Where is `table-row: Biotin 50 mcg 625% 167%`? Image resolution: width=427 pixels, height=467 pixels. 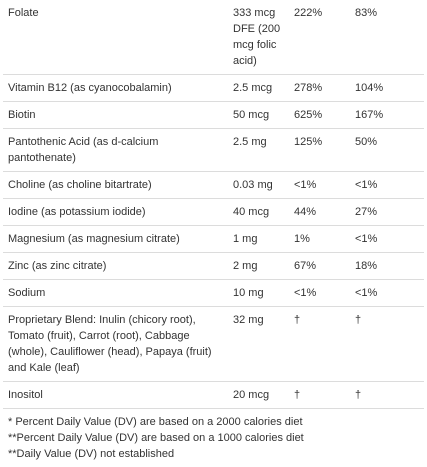
table-row: Biotin 50 mcg 625% 167% is located at coordinates (213, 115).